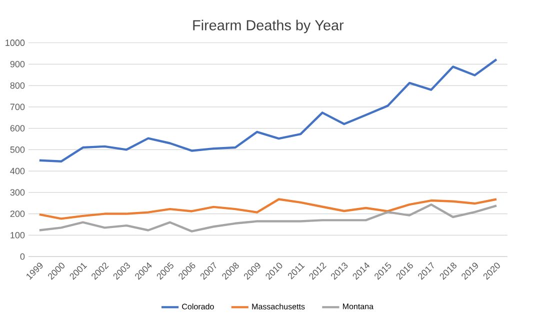  What do you see at coordinates (198, 306) in the screenshot?
I see `legend-label: Colorado` at bounding box center [198, 306].